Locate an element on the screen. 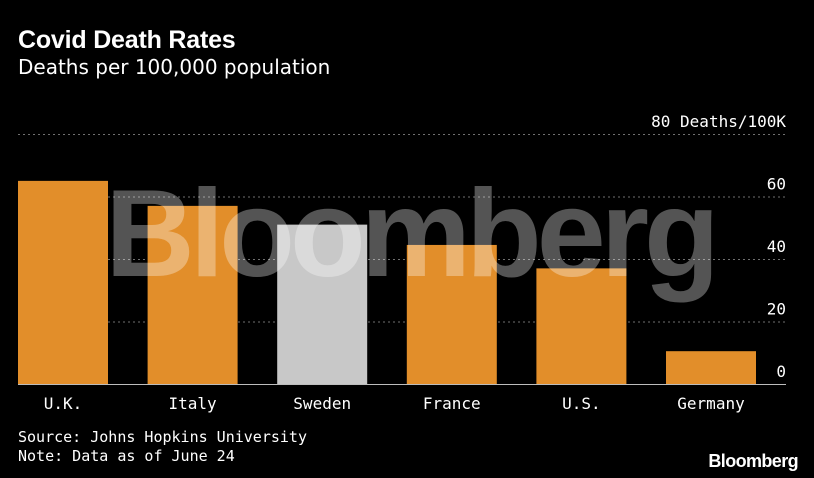 The image size is (814, 478). data-note: Note: Data as of June 24 is located at coordinates (126, 456).